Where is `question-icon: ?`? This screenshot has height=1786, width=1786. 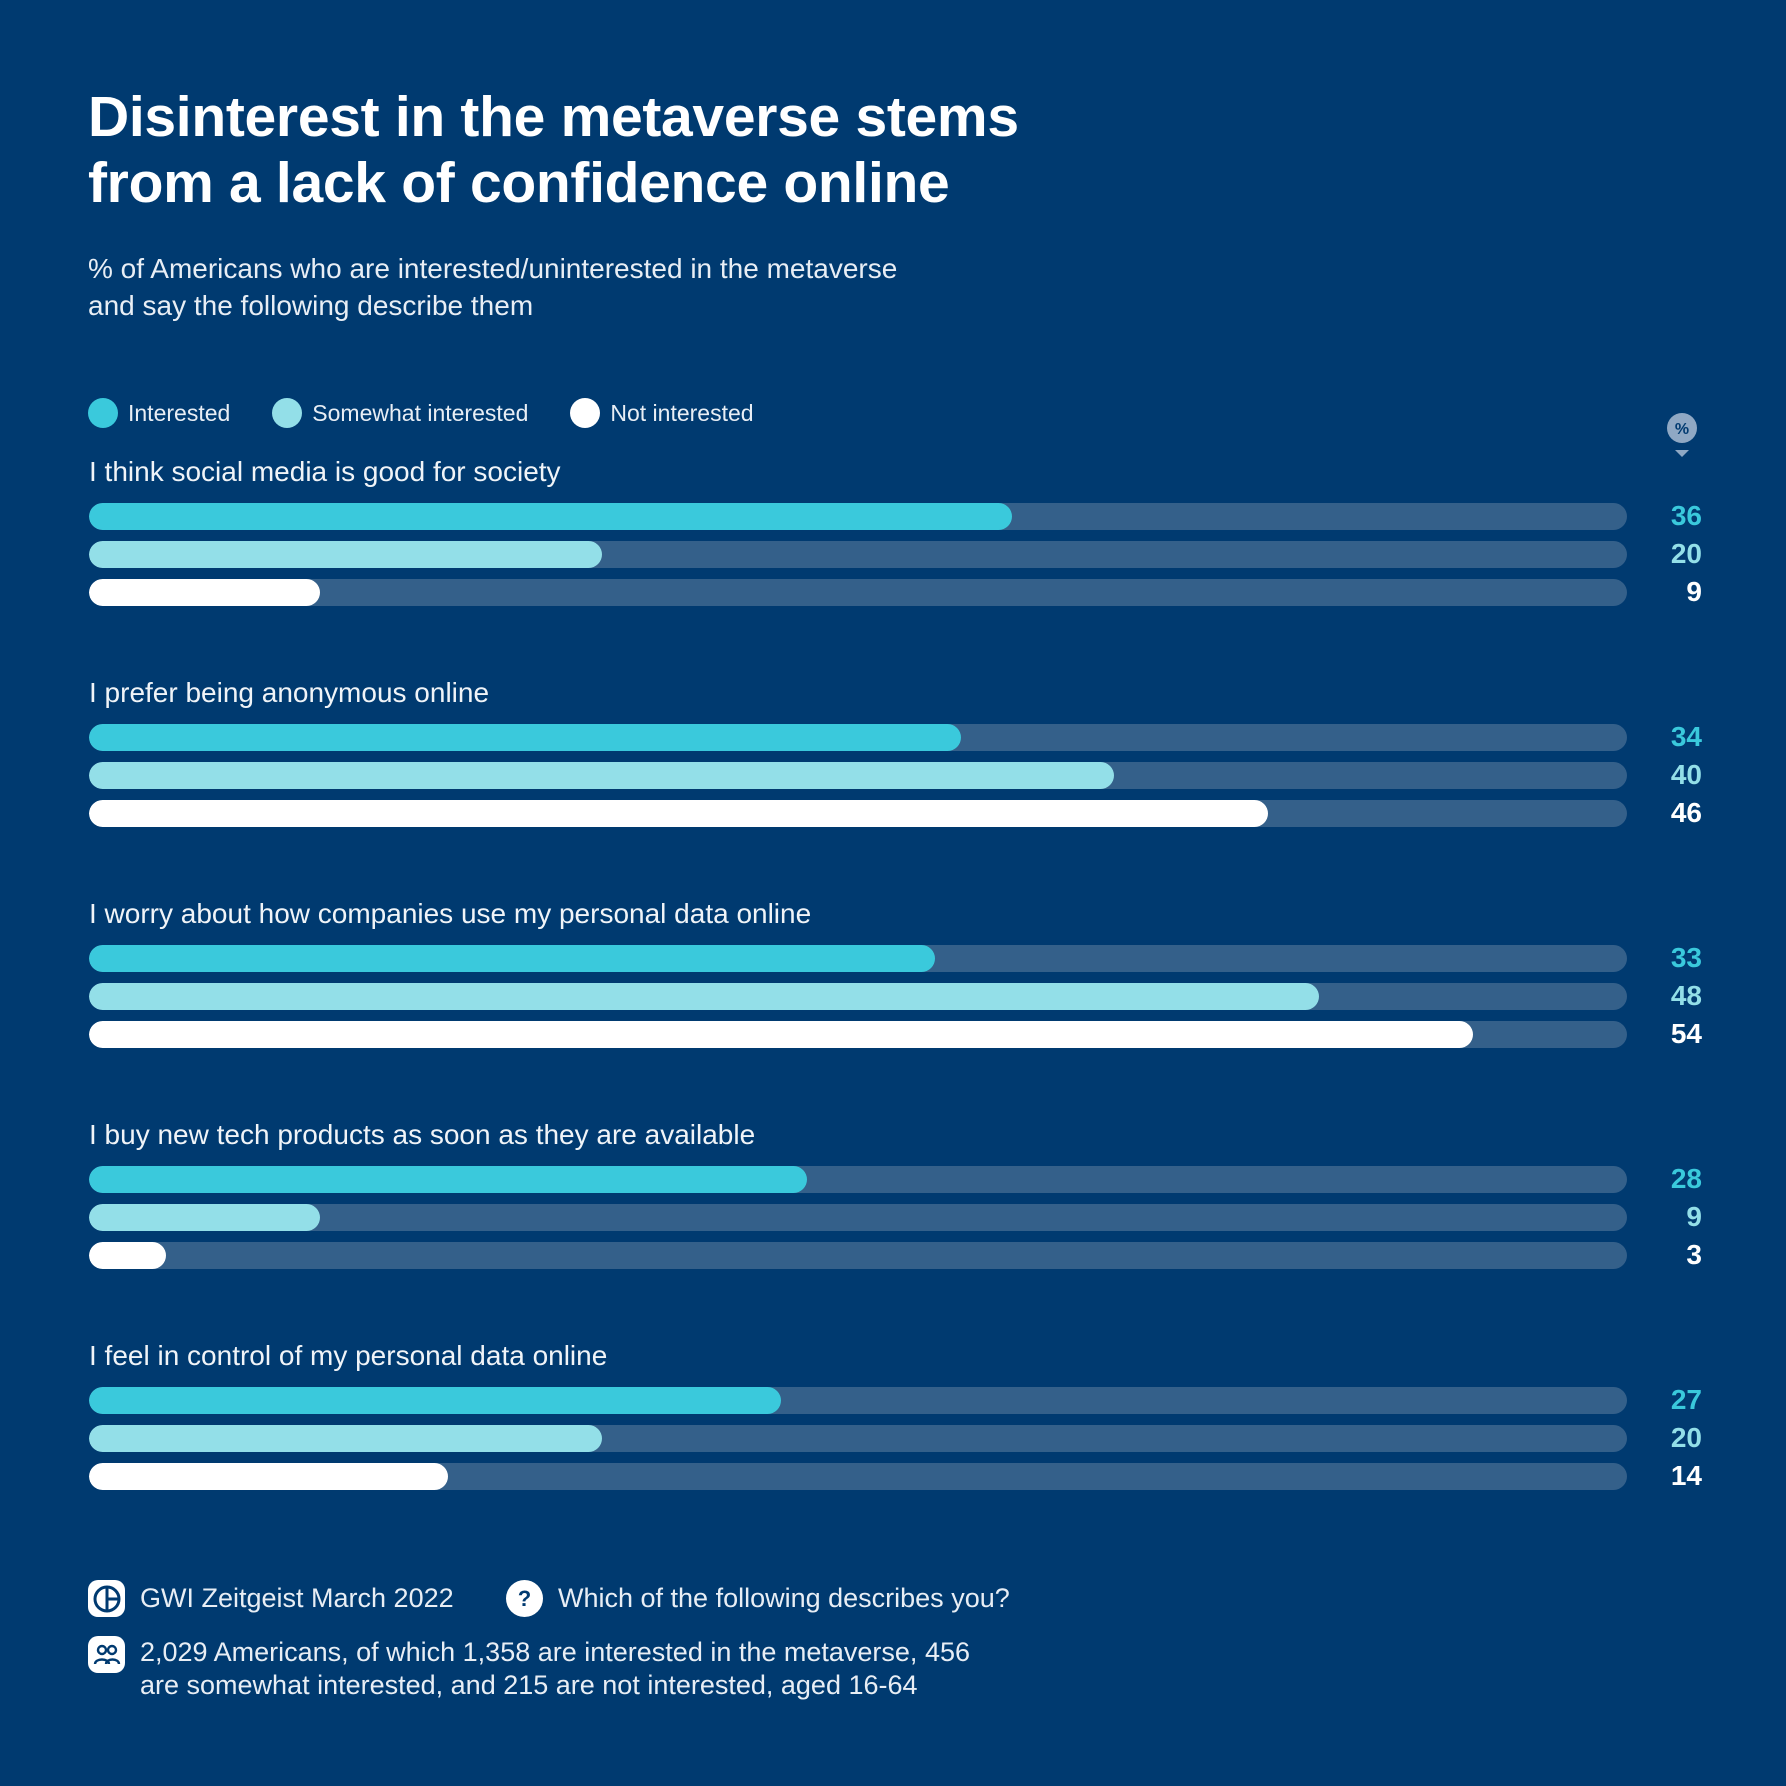
question-icon: ? is located at coordinates (524, 1598).